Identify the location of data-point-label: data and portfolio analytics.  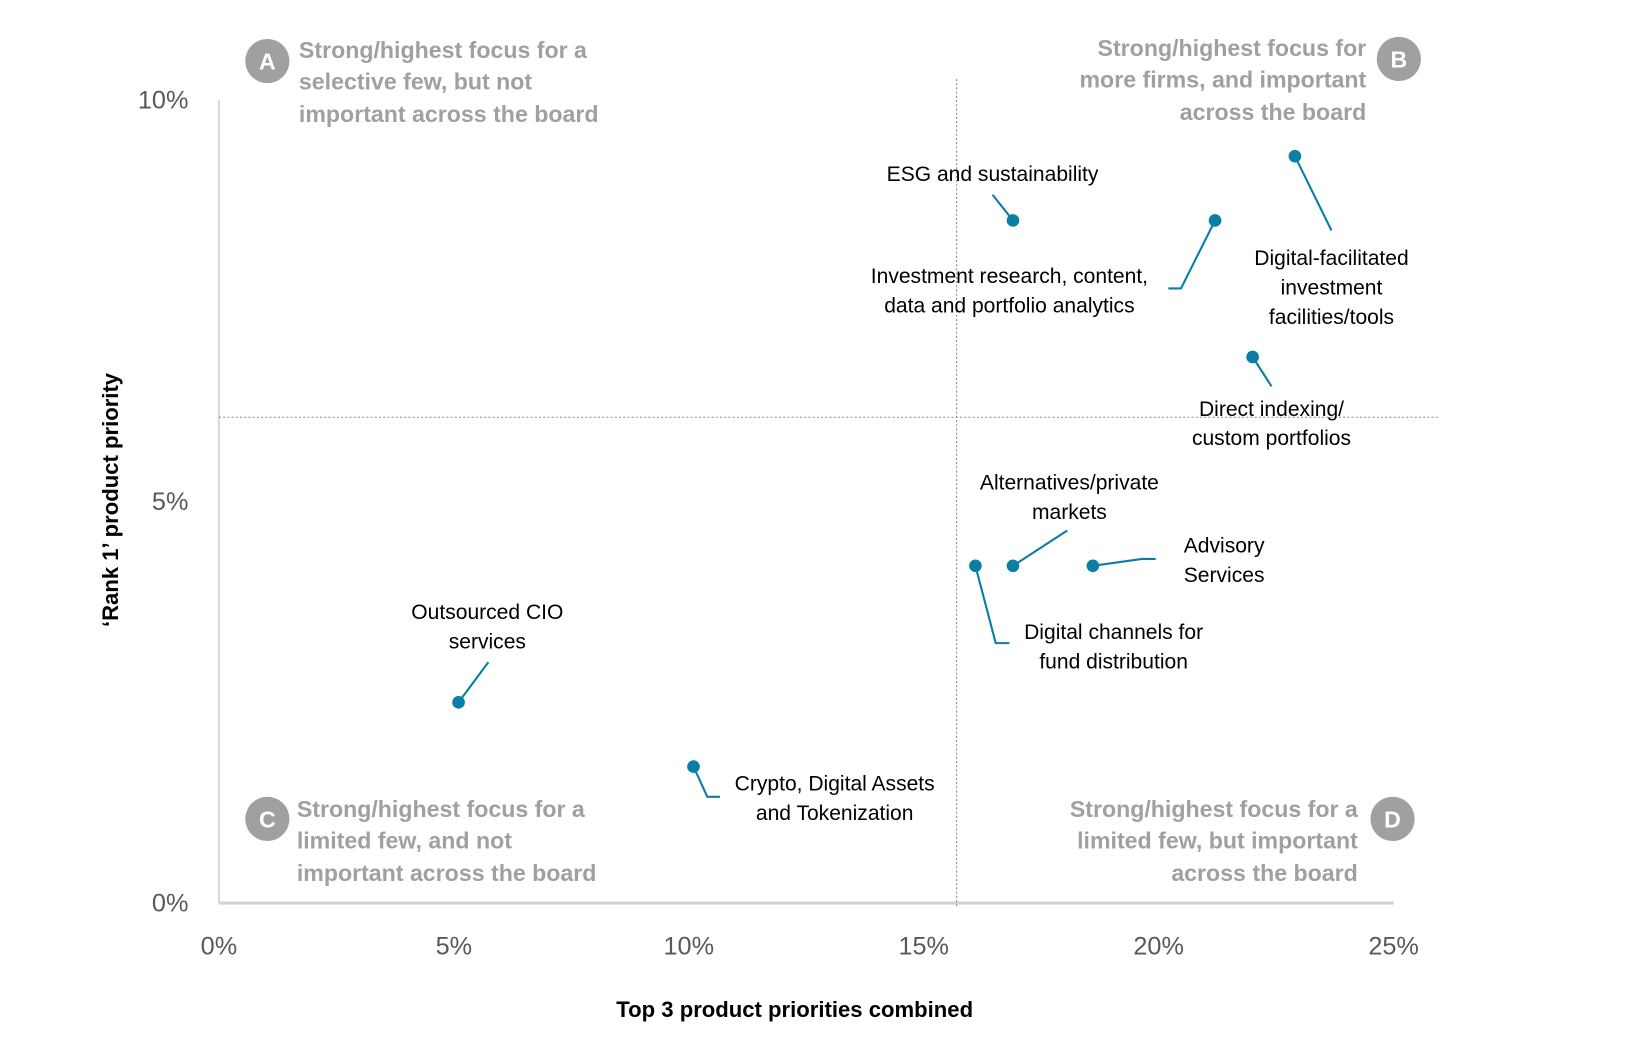
(1009, 306).